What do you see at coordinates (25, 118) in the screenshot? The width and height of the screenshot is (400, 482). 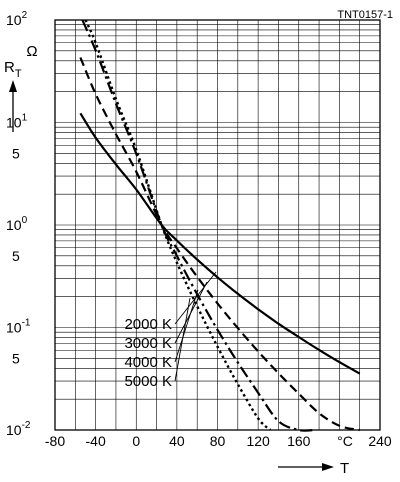 I see `y-tick-exponent: 1` at bounding box center [25, 118].